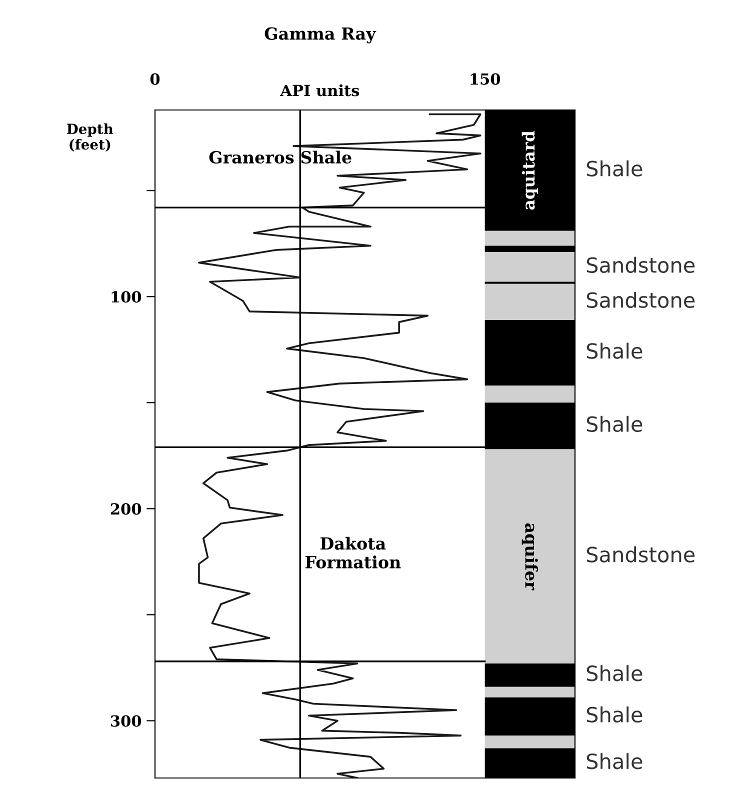 Image resolution: width=756 pixels, height=811 pixels. What do you see at coordinates (155, 79) in the screenshot?
I see `x-tick-label: 0` at bounding box center [155, 79].